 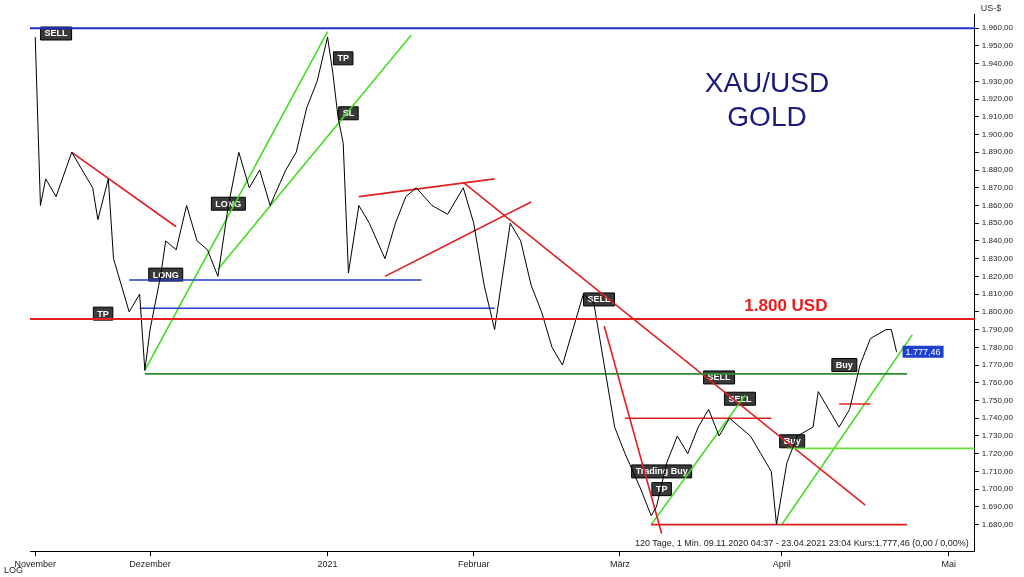 I want to click on y-tick-label: 1.750,00, so click(x=997, y=400).